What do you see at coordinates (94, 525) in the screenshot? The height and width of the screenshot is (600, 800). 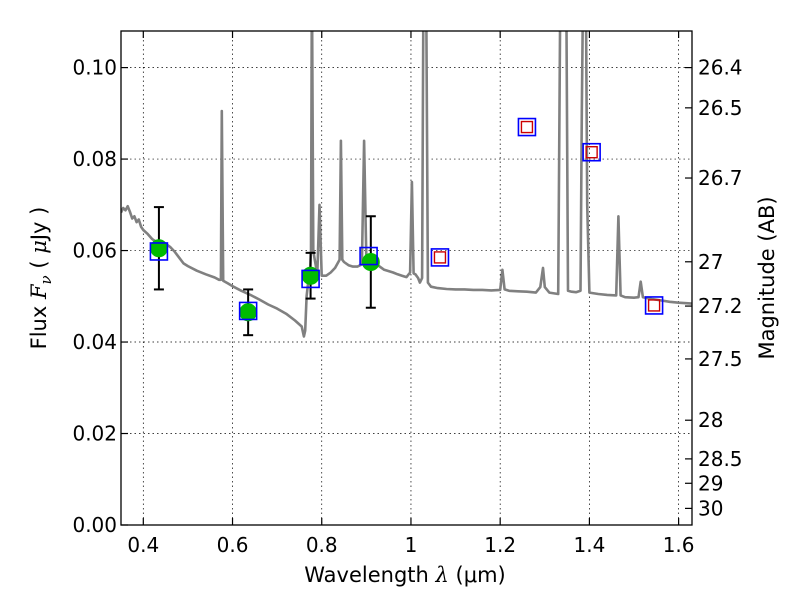 I see `y-tick-label: 0.00` at bounding box center [94, 525].